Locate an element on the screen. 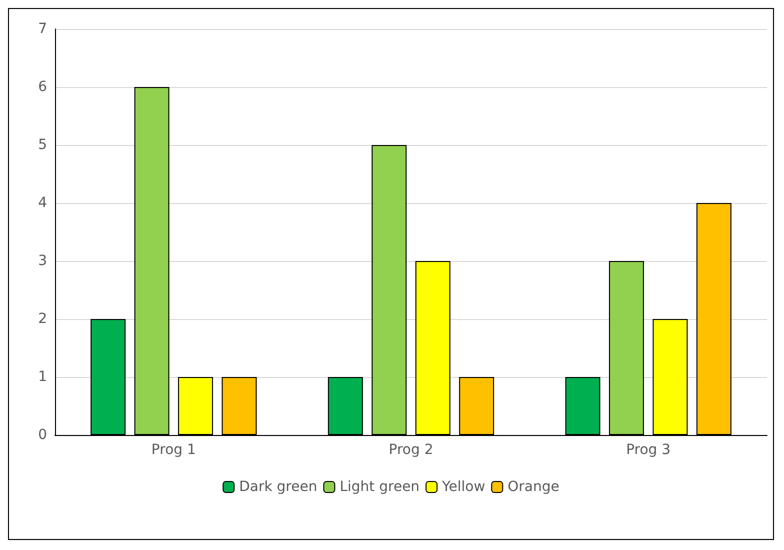 The width and height of the screenshot is (784, 550). legend-label: Light green is located at coordinates (380, 487).